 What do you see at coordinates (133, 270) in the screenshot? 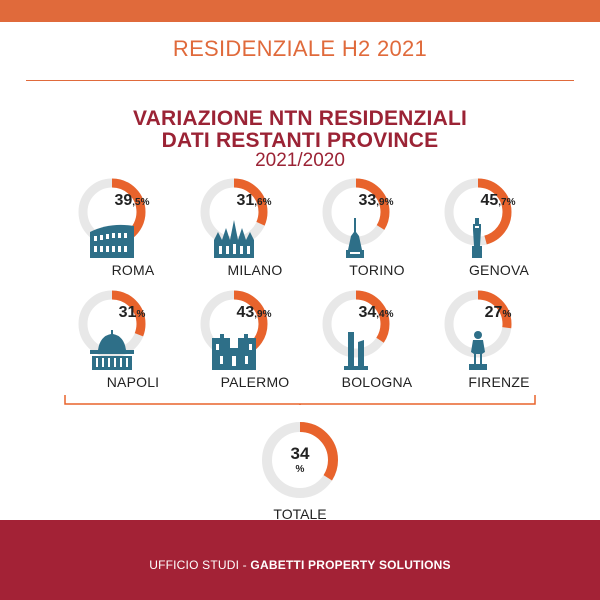
I see `city-label: ROMA` at bounding box center [133, 270].